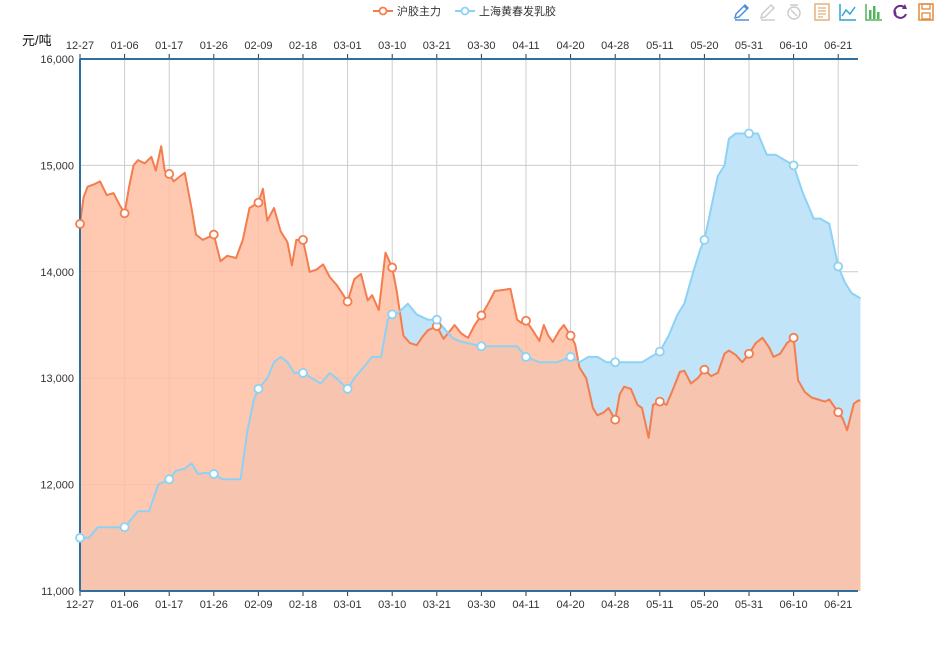  Describe the element at coordinates (392, 605) in the screenshot. I see `x-tick-label: 03-10` at that location.